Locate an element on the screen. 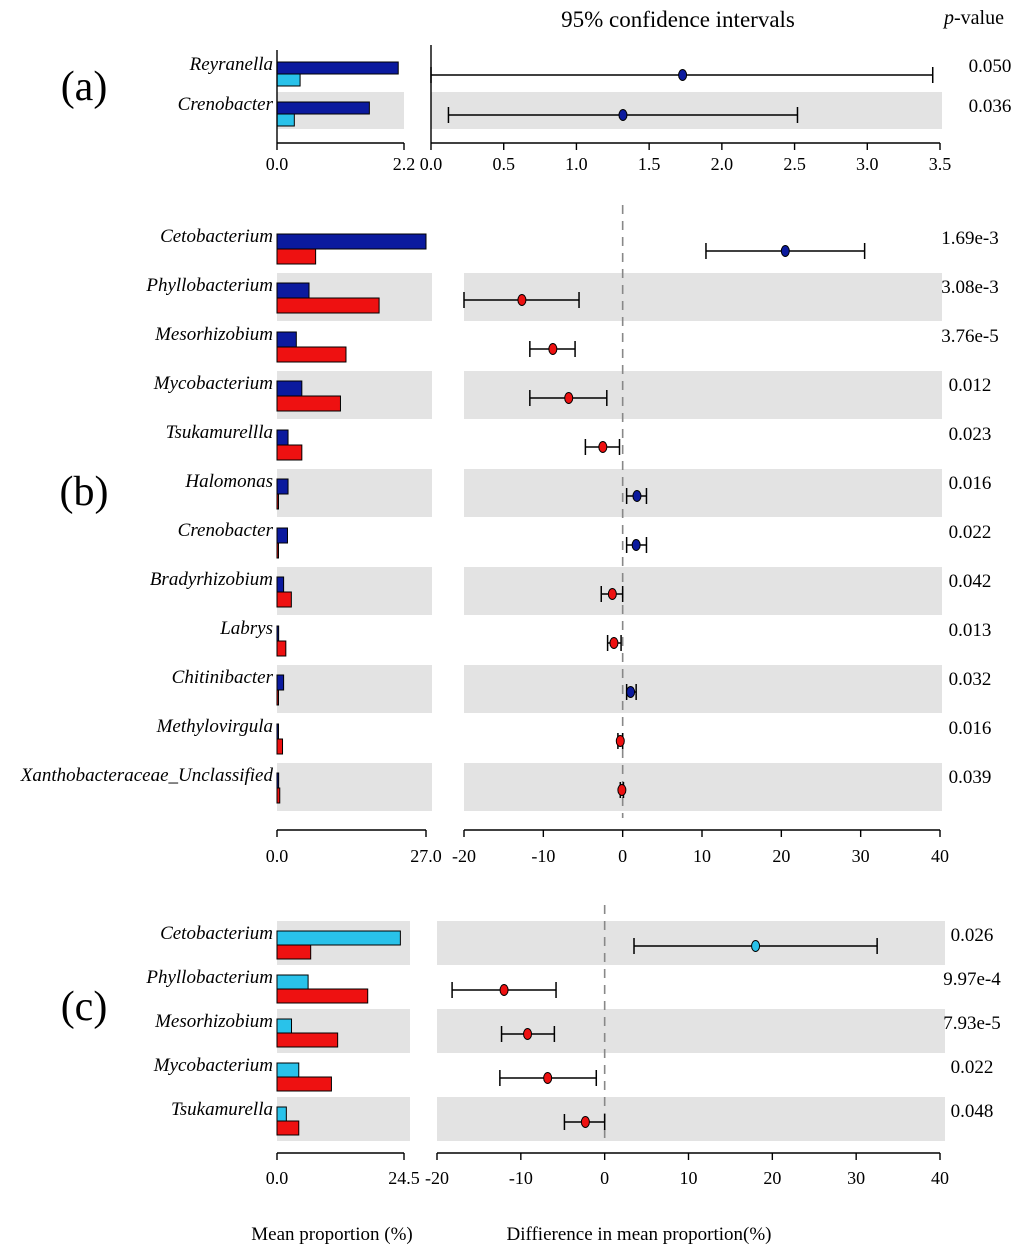 The image size is (1013, 1253). pvalue-header: p-value is located at coordinates (973, 18).